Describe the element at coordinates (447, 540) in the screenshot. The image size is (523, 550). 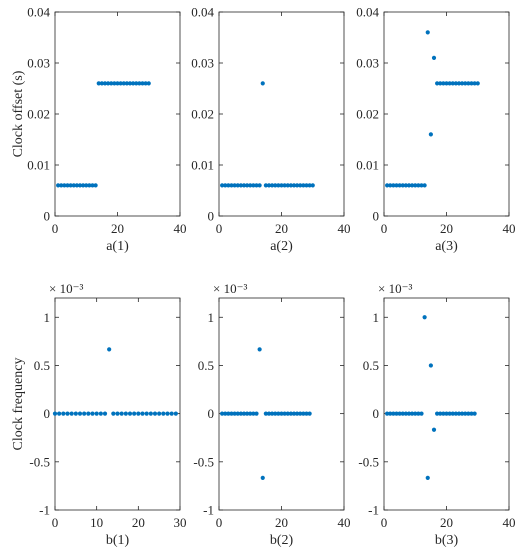
I see `x-axis-label: b(3)` at that location.